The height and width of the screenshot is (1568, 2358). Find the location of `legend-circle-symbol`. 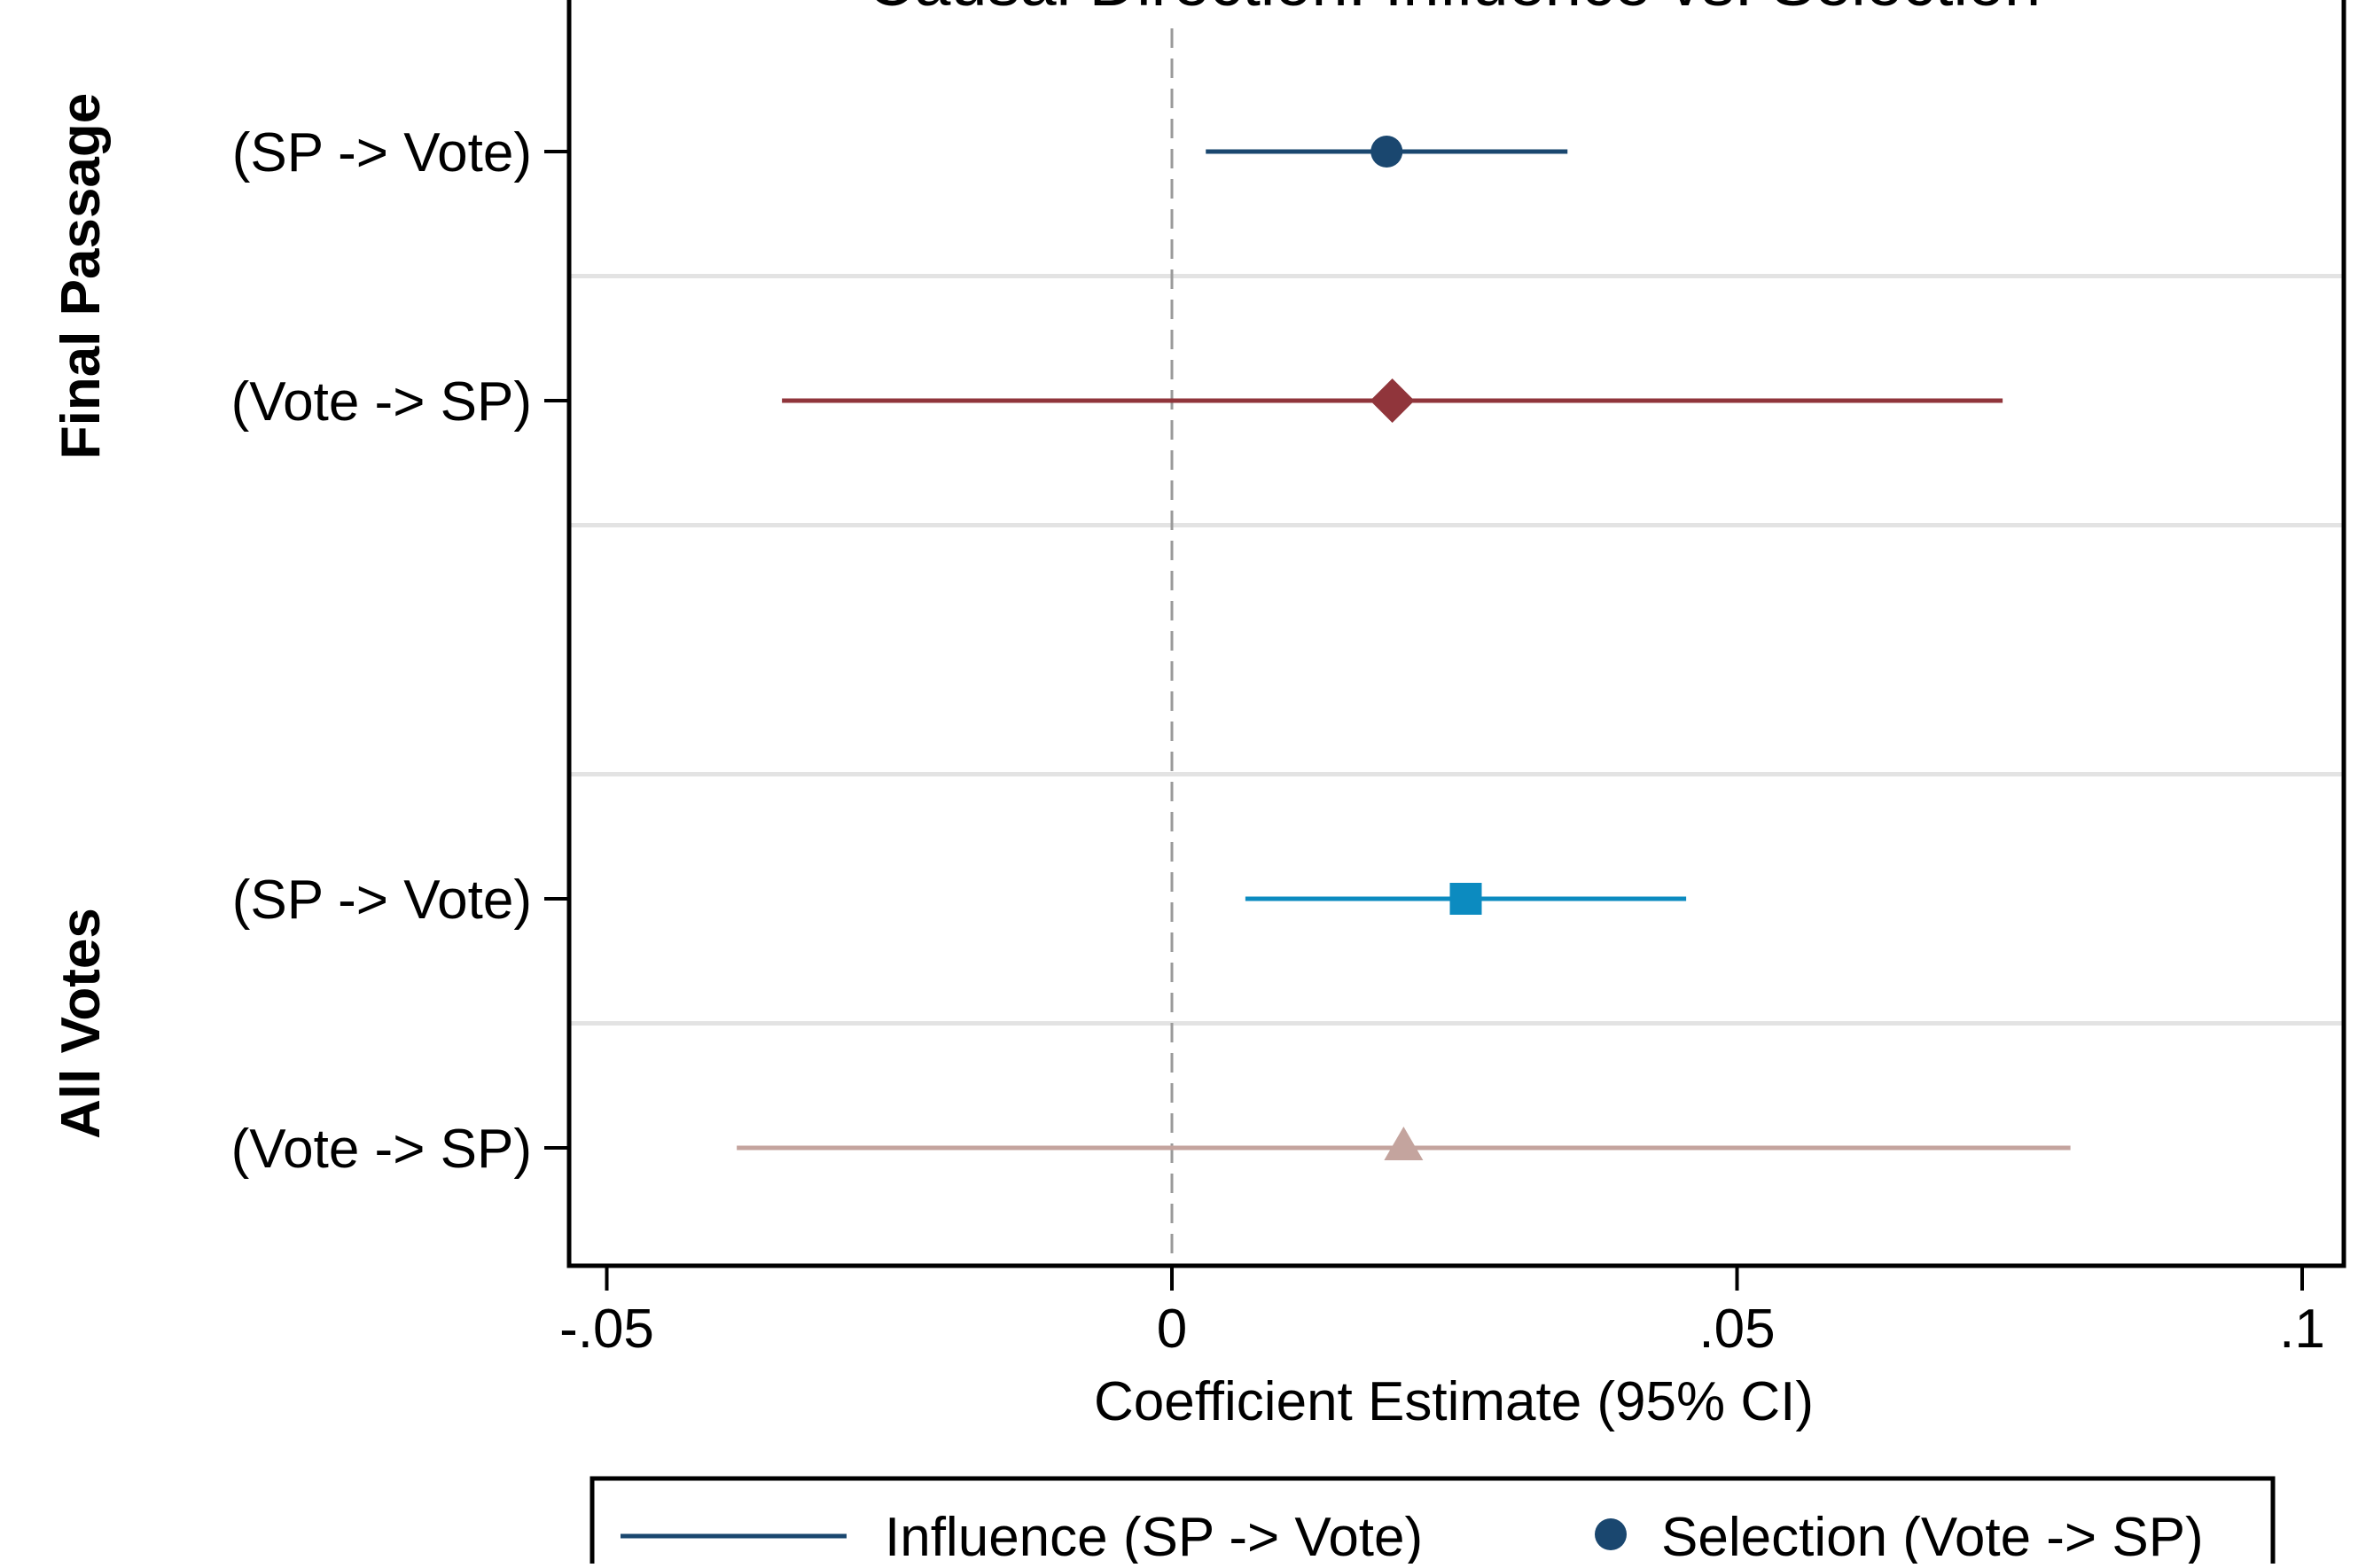

legend-circle-symbol is located at coordinates (1611, 1534).